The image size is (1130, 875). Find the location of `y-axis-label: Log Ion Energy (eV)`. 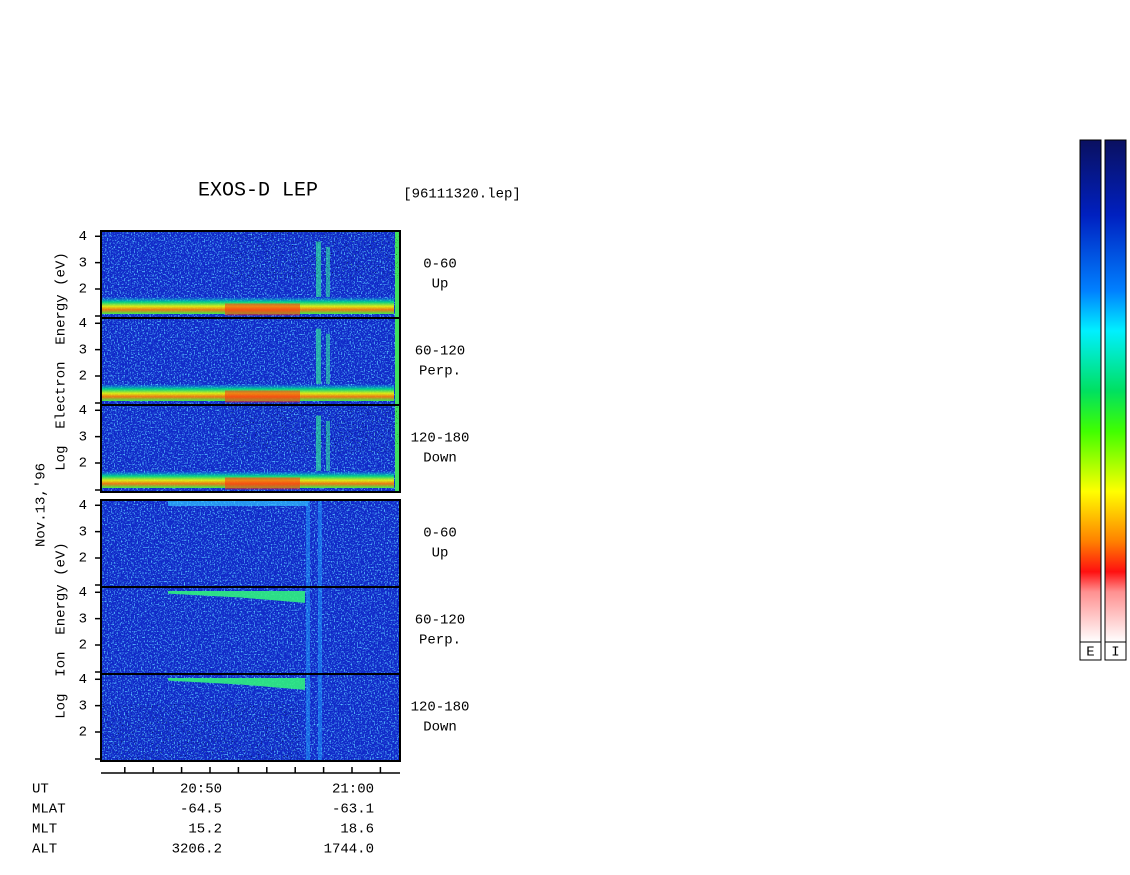

y-axis-label: Log Ion Energy (eV) is located at coordinates (62, 630).